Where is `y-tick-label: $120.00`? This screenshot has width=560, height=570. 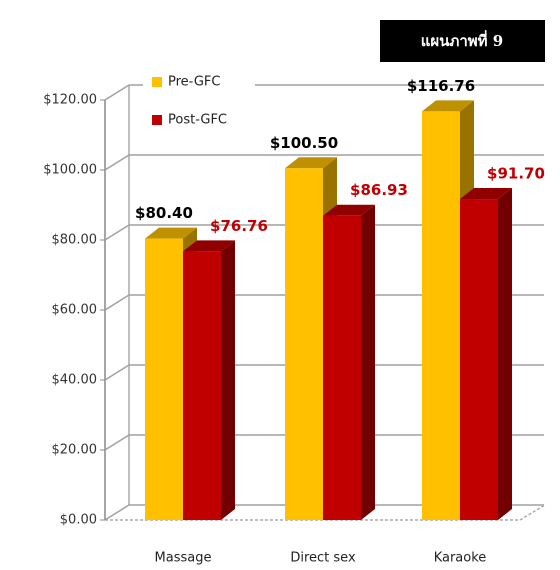
y-tick-label: $120.00 is located at coordinates (70, 100).